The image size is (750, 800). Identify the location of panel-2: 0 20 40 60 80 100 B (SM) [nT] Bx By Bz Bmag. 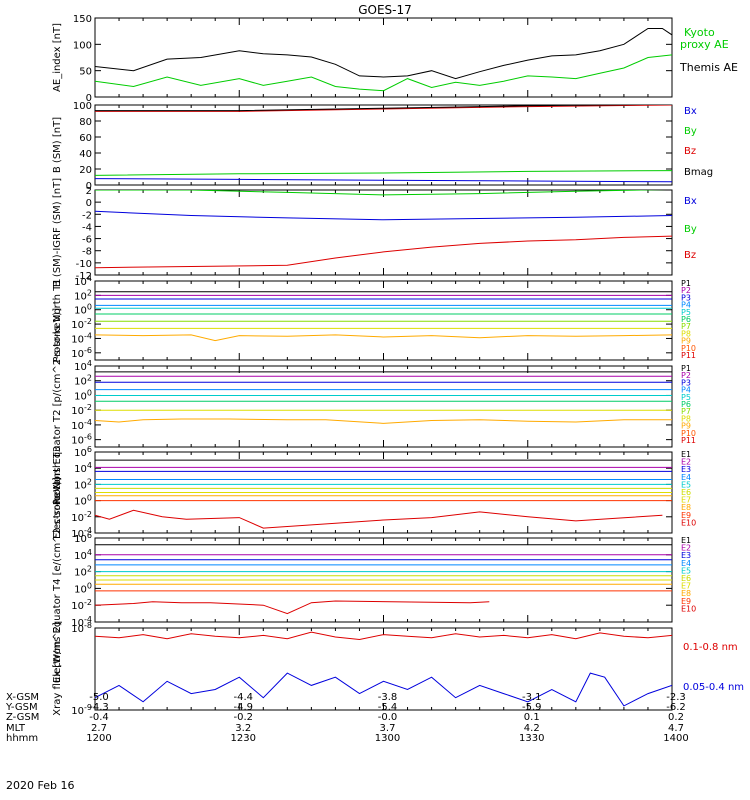
(382, 146).